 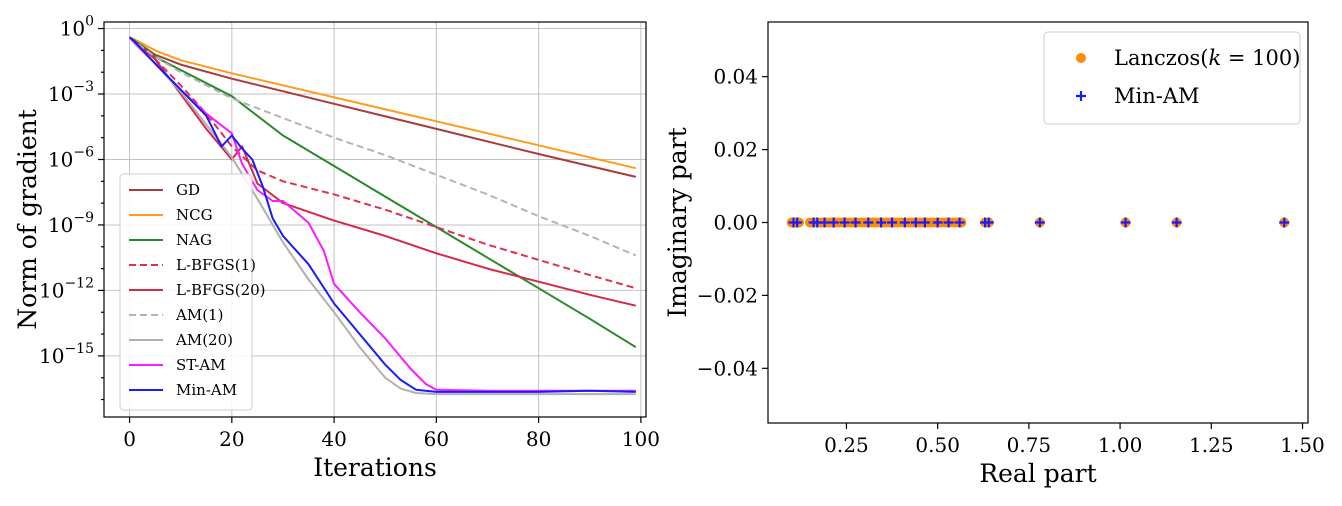 I want to click on right-y-tick-label: 0.02, so click(x=735, y=150).